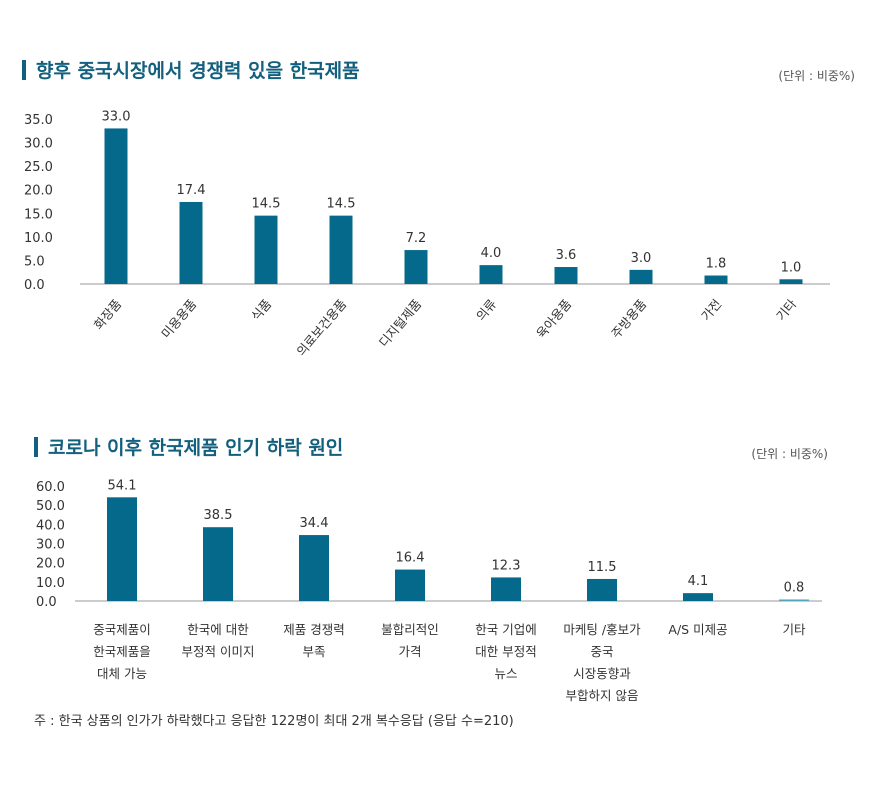 The width and height of the screenshot is (878, 800). Describe the element at coordinates (566, 255) in the screenshot. I see `data-label: 3.6` at that location.